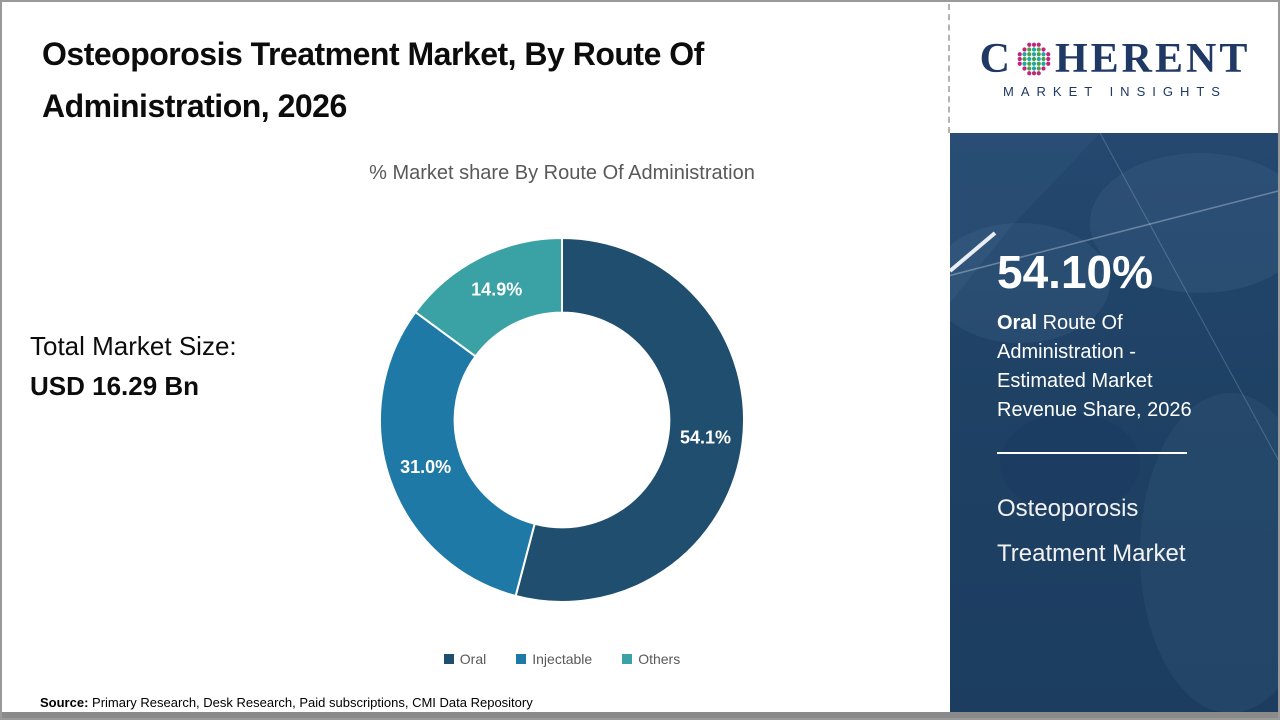  I want to click on stat-value: 54.10%, so click(1075, 272).